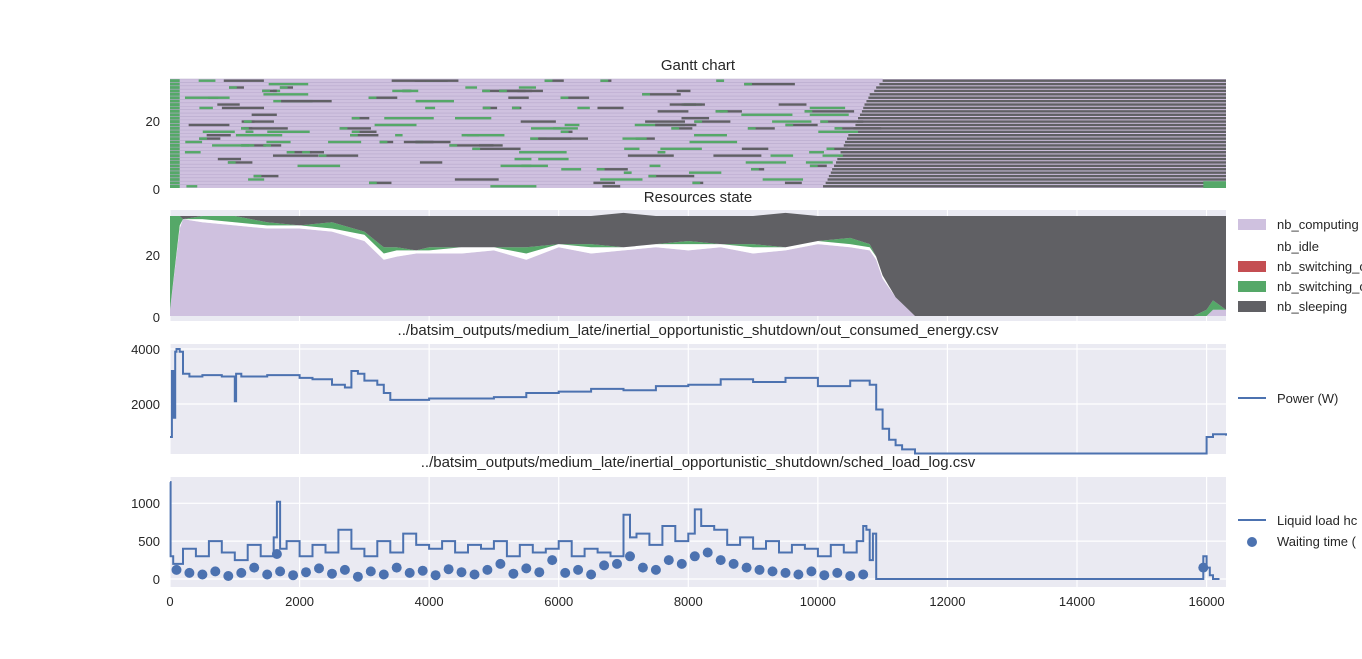 Image resolution: width=1362 pixels, height=659 pixels. Describe the element at coordinates (558, 601) in the screenshot. I see `x-tick-label-6000: 6000` at that location.